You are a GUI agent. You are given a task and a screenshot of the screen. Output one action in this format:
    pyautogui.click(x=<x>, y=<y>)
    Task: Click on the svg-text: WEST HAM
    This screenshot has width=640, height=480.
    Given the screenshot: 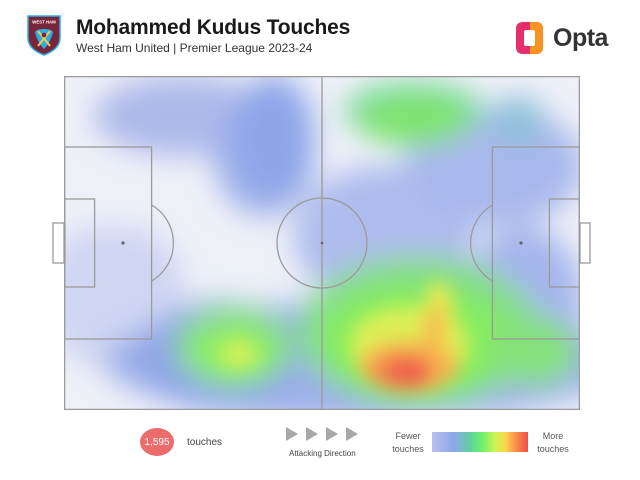 What is the action you would take?
    pyautogui.click(x=44, y=22)
    